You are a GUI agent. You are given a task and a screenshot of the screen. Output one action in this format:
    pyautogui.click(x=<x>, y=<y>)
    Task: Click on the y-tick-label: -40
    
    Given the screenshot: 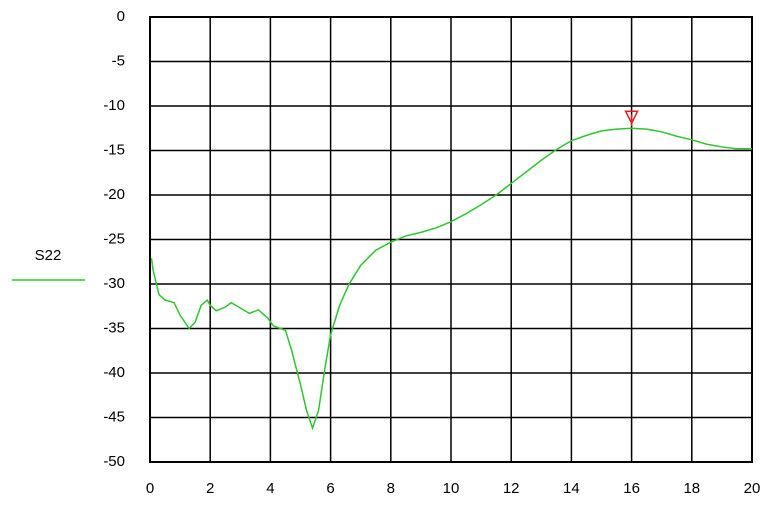 What is the action you would take?
    pyautogui.click(x=114, y=372)
    